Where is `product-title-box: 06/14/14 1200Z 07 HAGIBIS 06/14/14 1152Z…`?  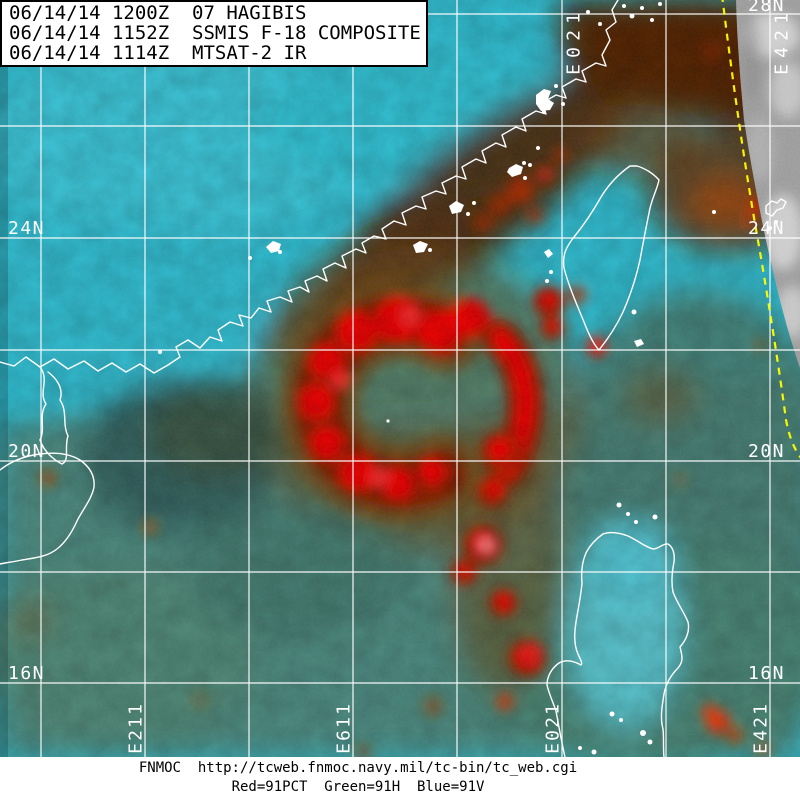 product-title-box: 06/14/14 1200Z 07 HAGIBIS 06/14/14 1152Z… is located at coordinates (214, 33).